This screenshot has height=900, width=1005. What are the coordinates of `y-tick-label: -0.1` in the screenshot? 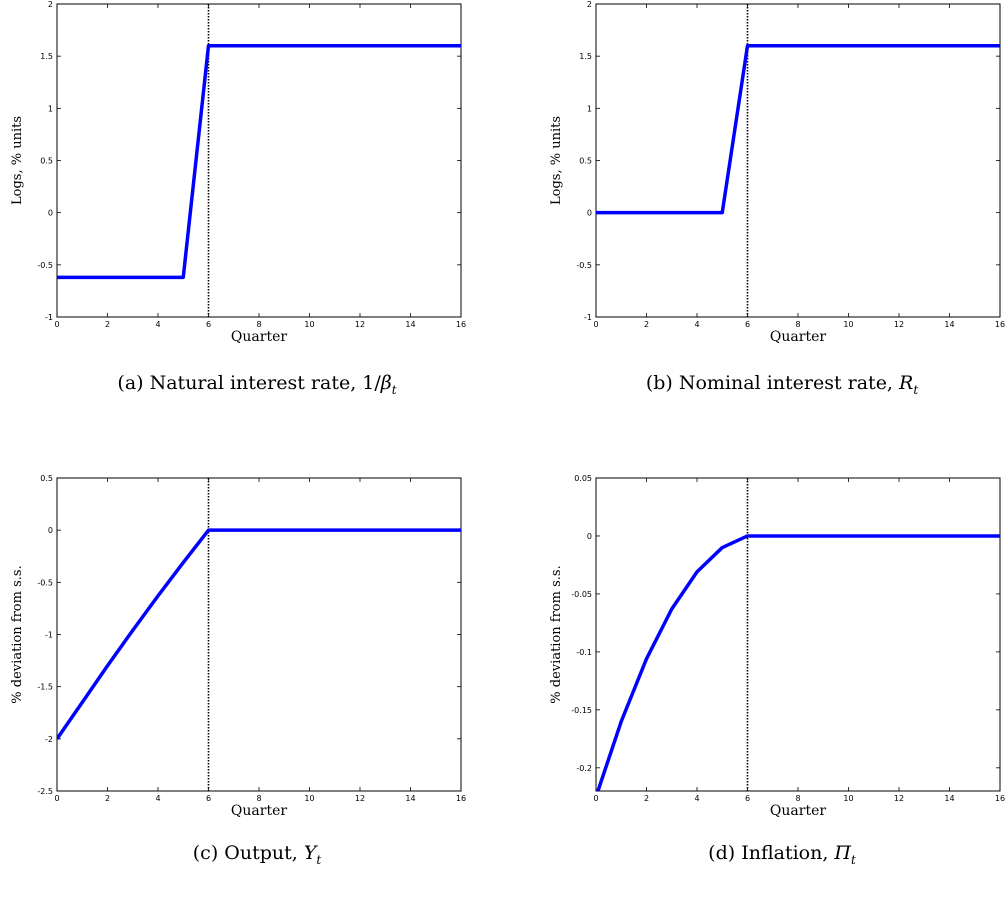 It's located at (584, 652).